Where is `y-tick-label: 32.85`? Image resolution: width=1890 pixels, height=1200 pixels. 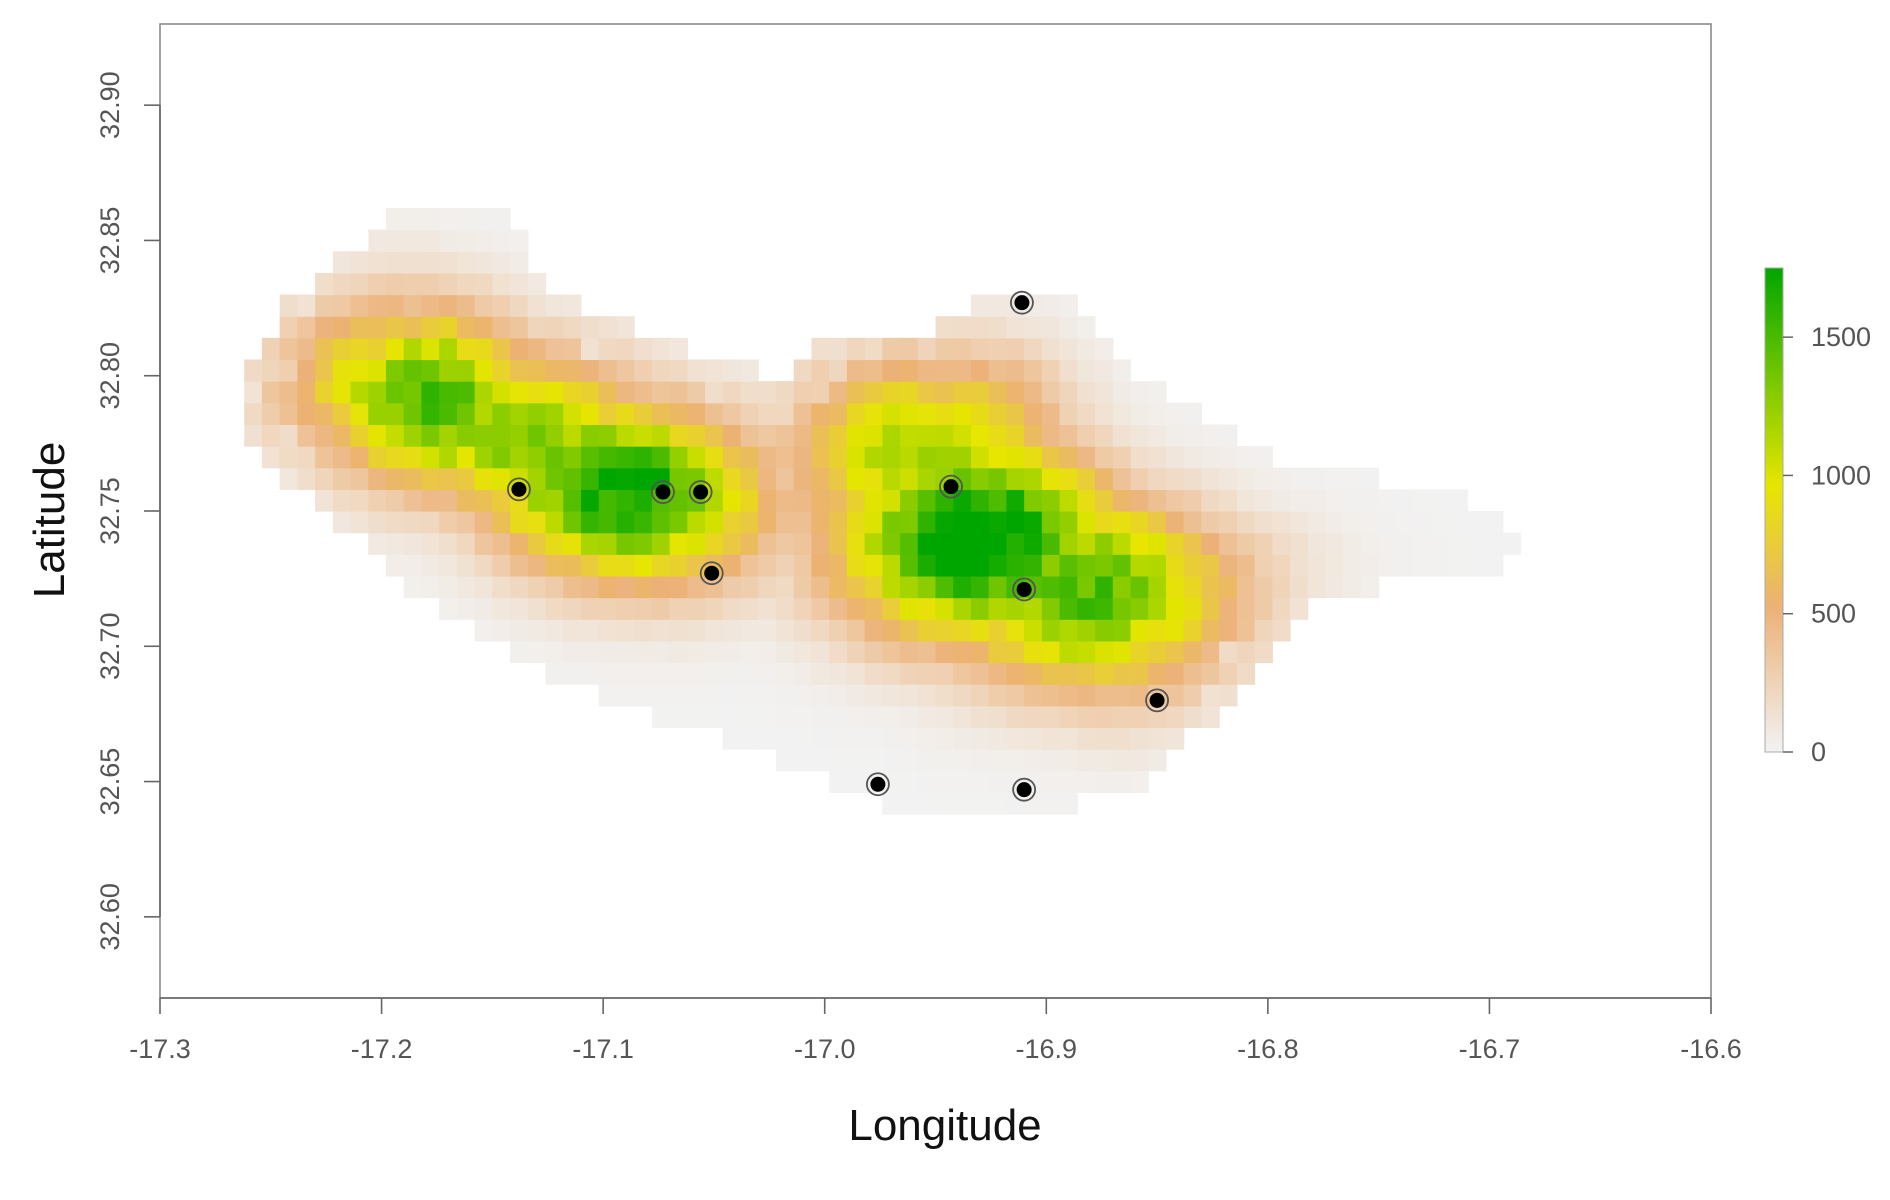
y-tick-label: 32.85 is located at coordinates (110, 241).